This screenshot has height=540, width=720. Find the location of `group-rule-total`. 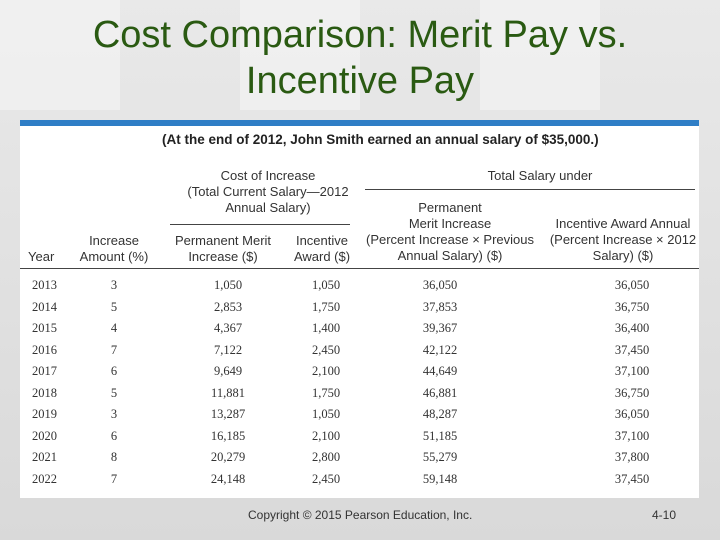

group-rule-total is located at coordinates (530, 189).